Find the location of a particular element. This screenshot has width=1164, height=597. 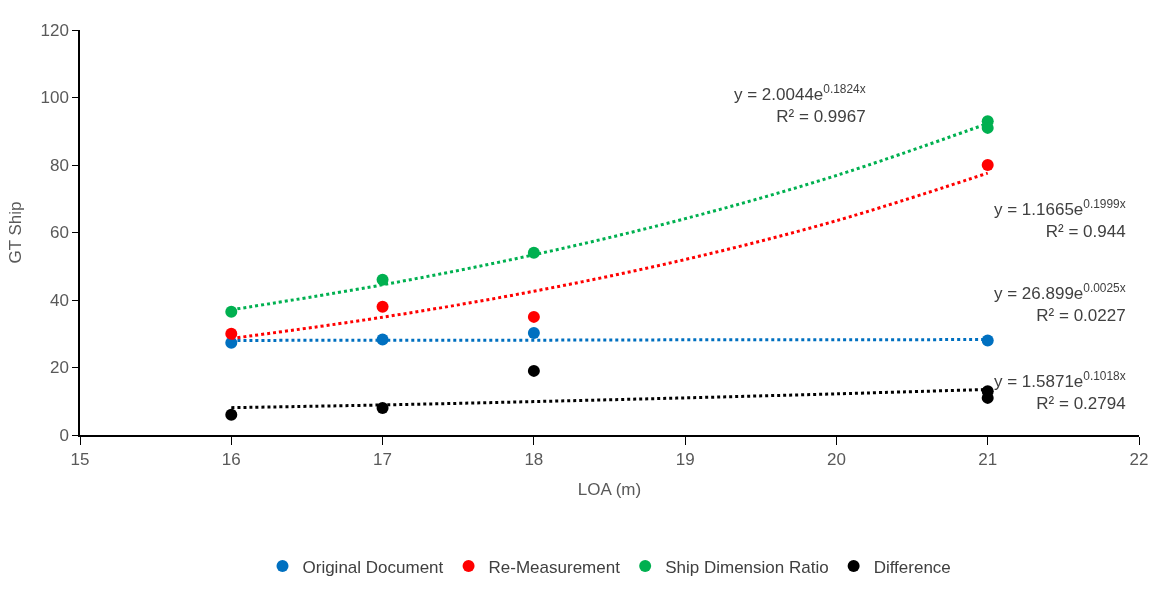

x-tick-label: 17 is located at coordinates (383, 460).